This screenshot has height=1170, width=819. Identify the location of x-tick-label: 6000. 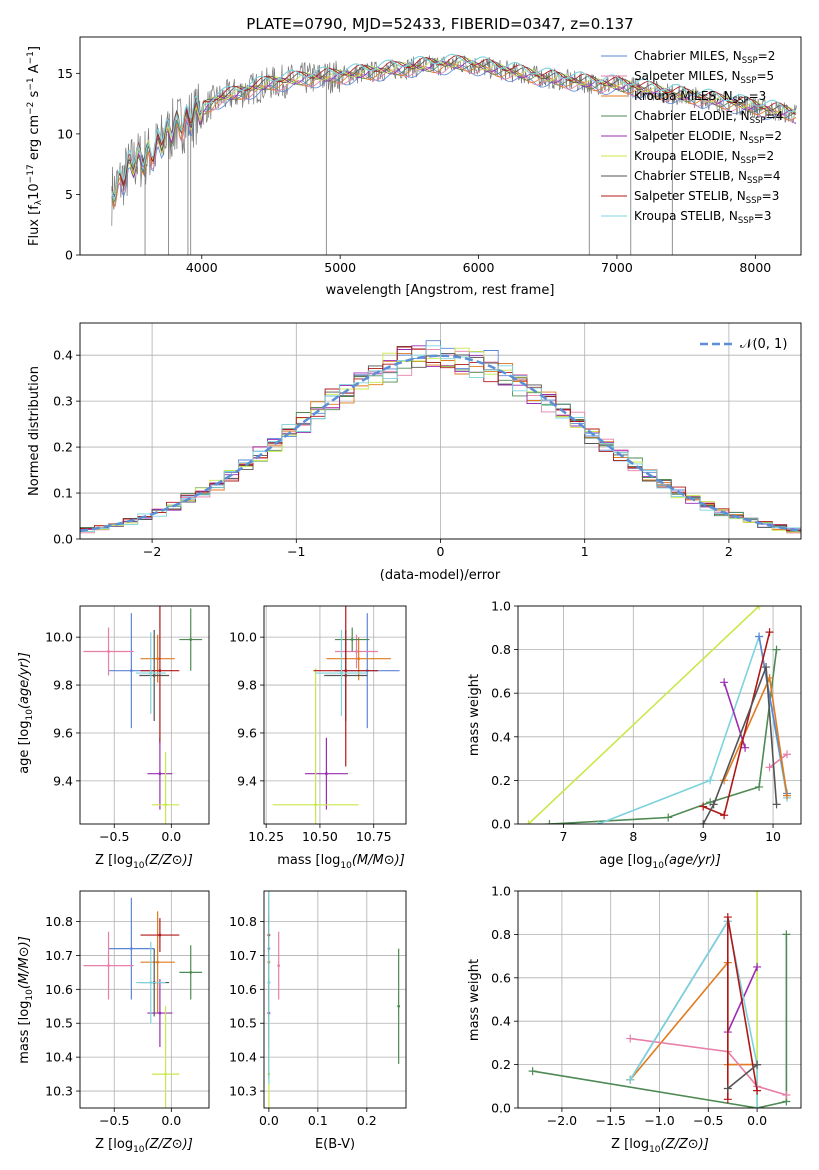
(479, 267).